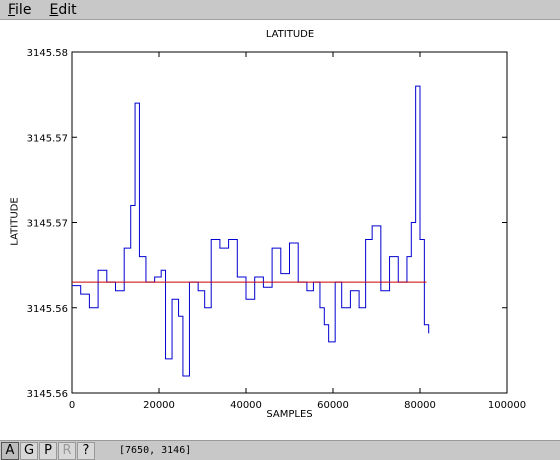  Describe the element at coordinates (420, 405) in the screenshot. I see `x-tick-label-4: 80000` at that location.